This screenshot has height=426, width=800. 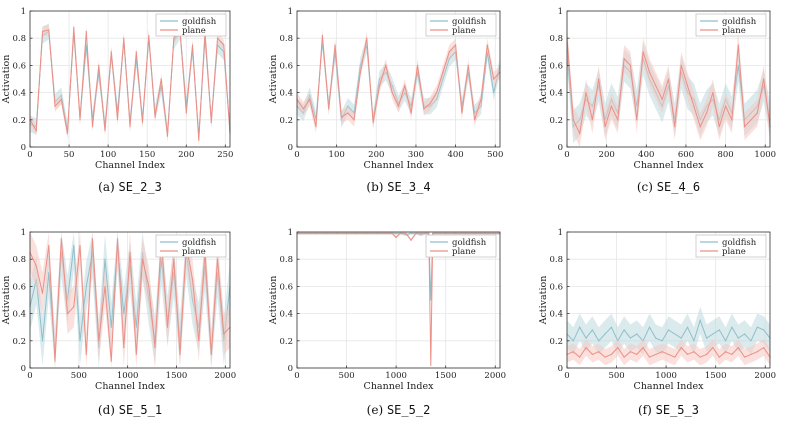 What do you see at coordinates (225, 376) in the screenshot?
I see `x-tick-label: 2000` at bounding box center [225, 376].